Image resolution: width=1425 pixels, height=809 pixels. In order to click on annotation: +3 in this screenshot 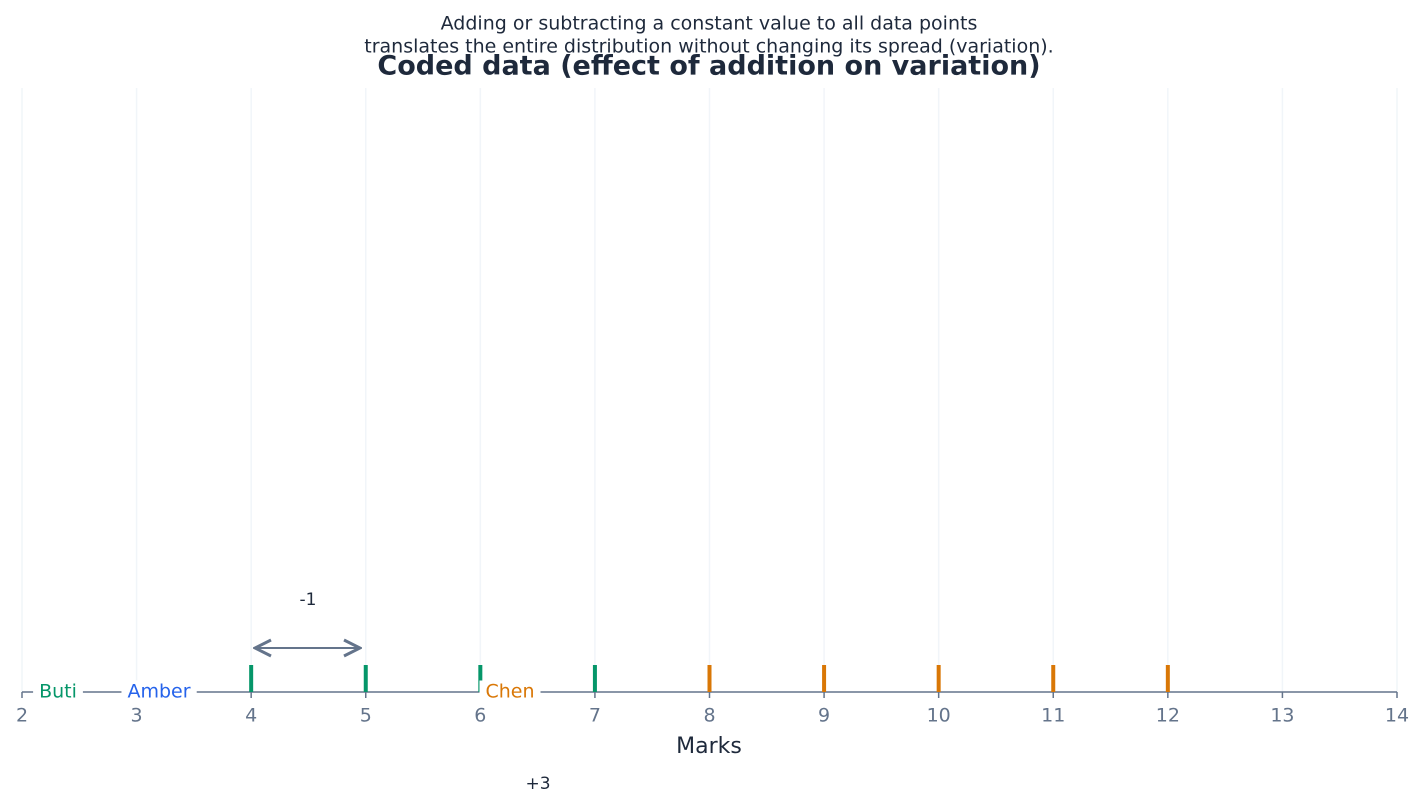, I will do `click(537, 784)`.